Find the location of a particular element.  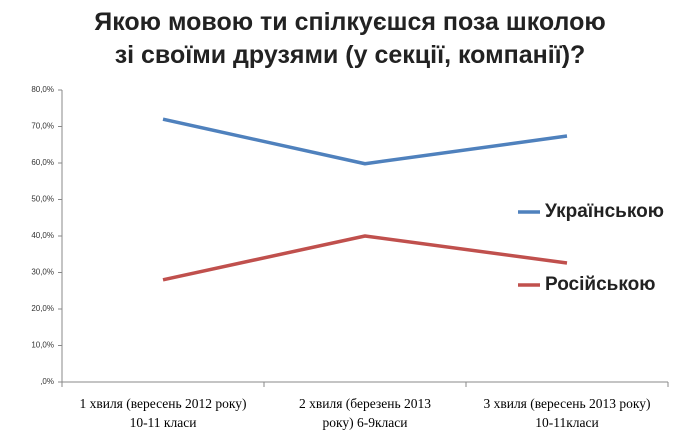

y-tick-label: 50,0% is located at coordinates (42, 199).